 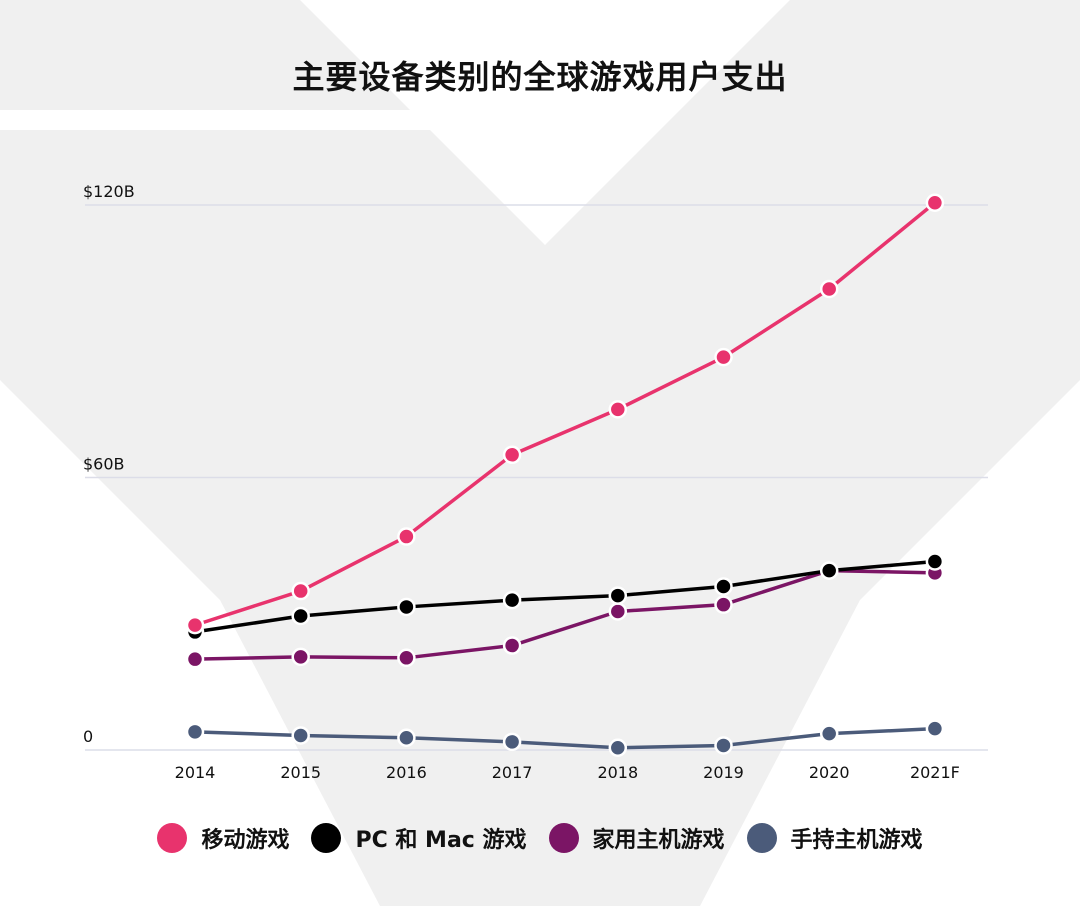 I want to click on legend-item-pc-mac: PC 和 Mac 游戏, so click(x=419, y=838).